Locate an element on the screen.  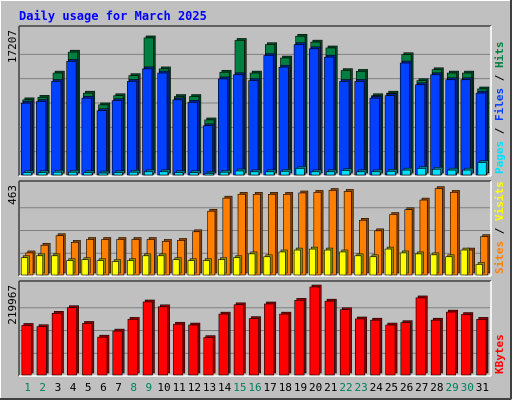
day-label-10: 10 is located at coordinates (163, 387).